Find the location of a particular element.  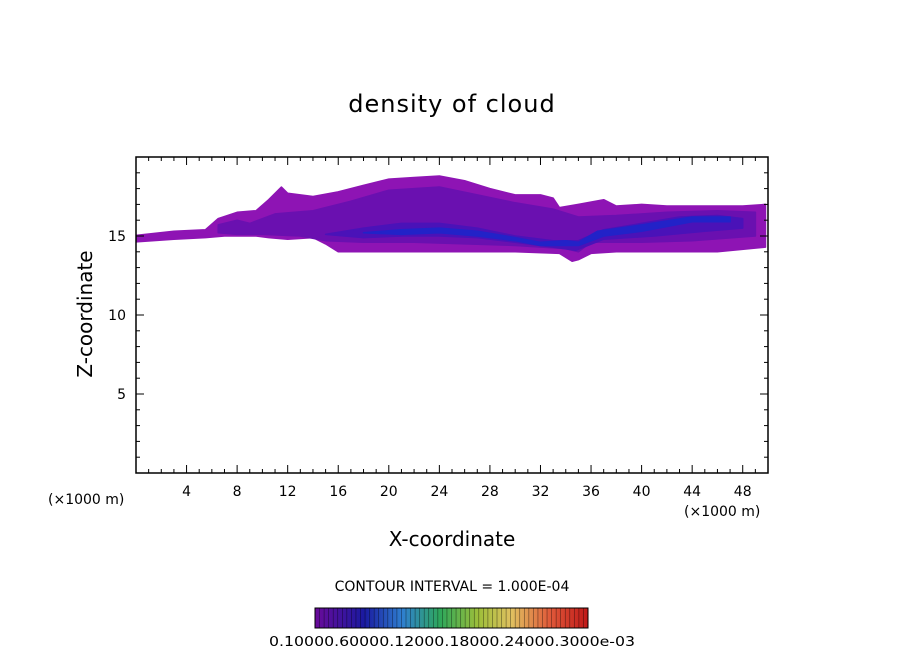

x-tick-label: 24 is located at coordinates (439, 492).